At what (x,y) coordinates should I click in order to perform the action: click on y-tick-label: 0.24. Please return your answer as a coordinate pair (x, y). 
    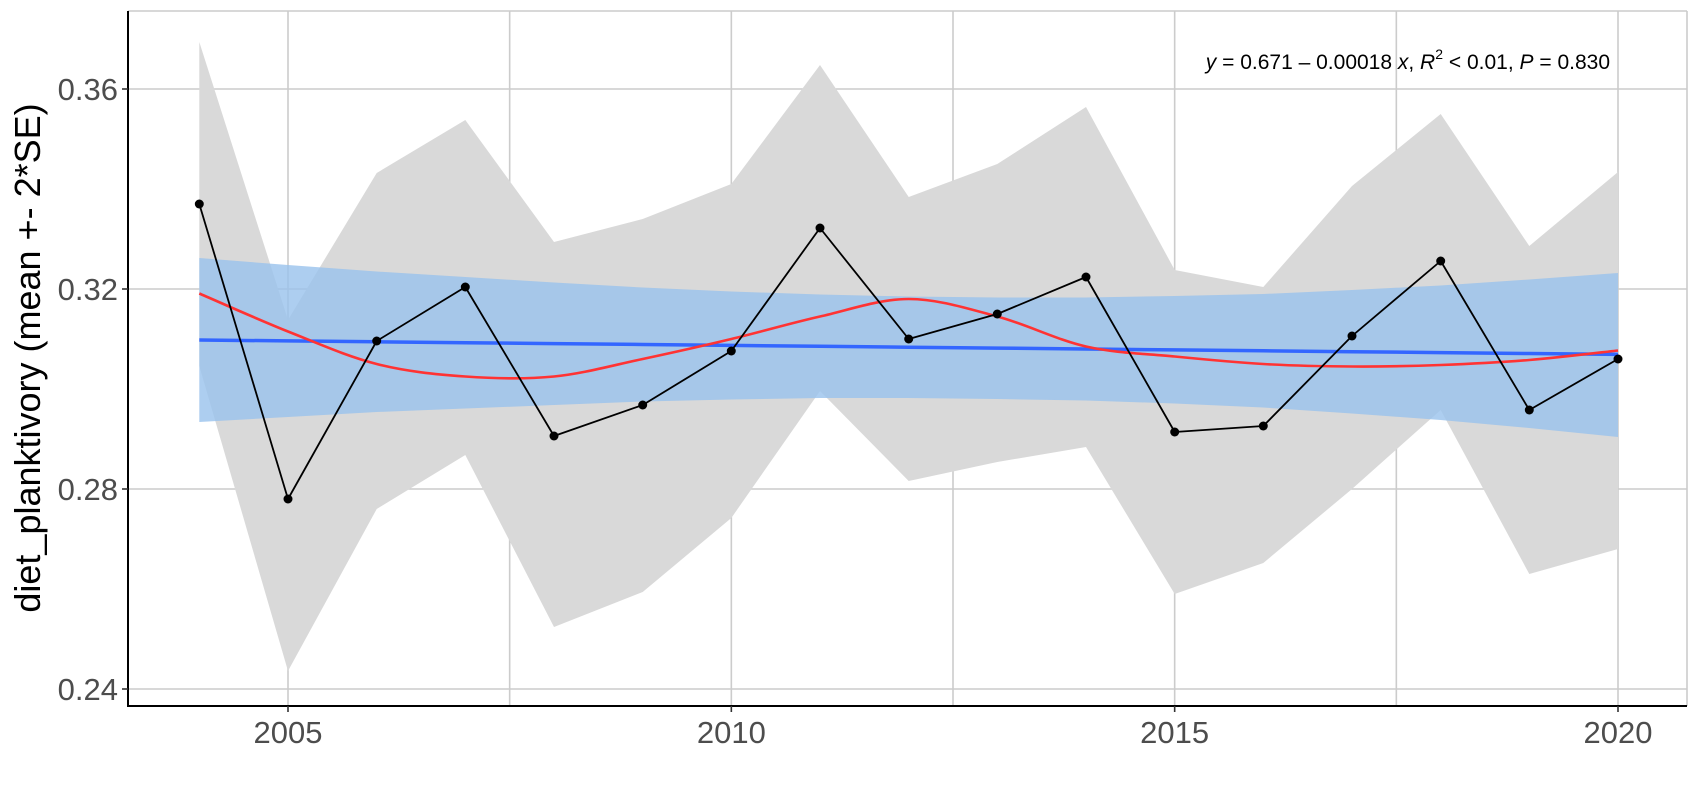
    Looking at the image, I should click on (88, 689).